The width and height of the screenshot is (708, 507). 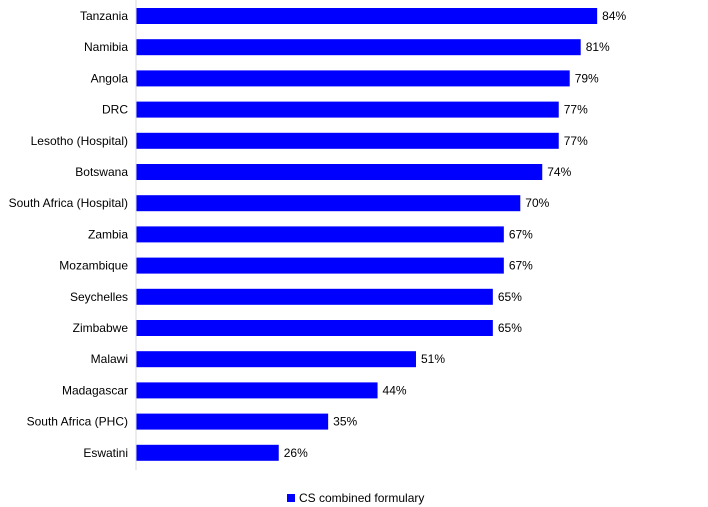 I want to click on category-label: South Africa (Hospital), so click(x=68, y=203).